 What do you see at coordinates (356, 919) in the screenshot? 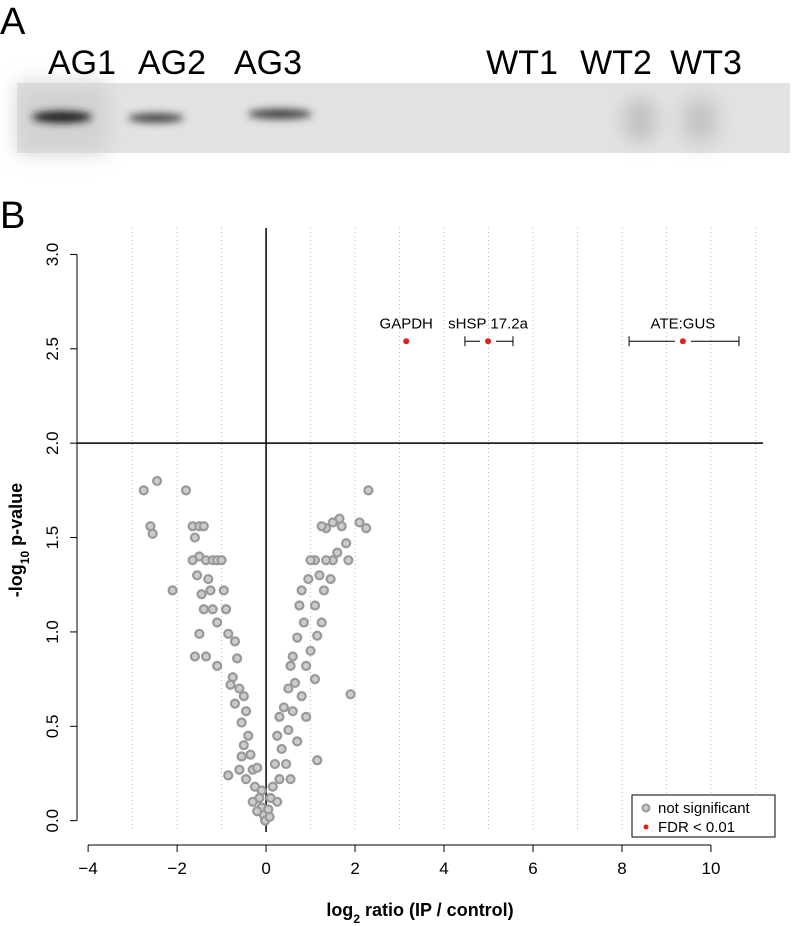
I see `x-axis-label-sub: 2` at bounding box center [356, 919].